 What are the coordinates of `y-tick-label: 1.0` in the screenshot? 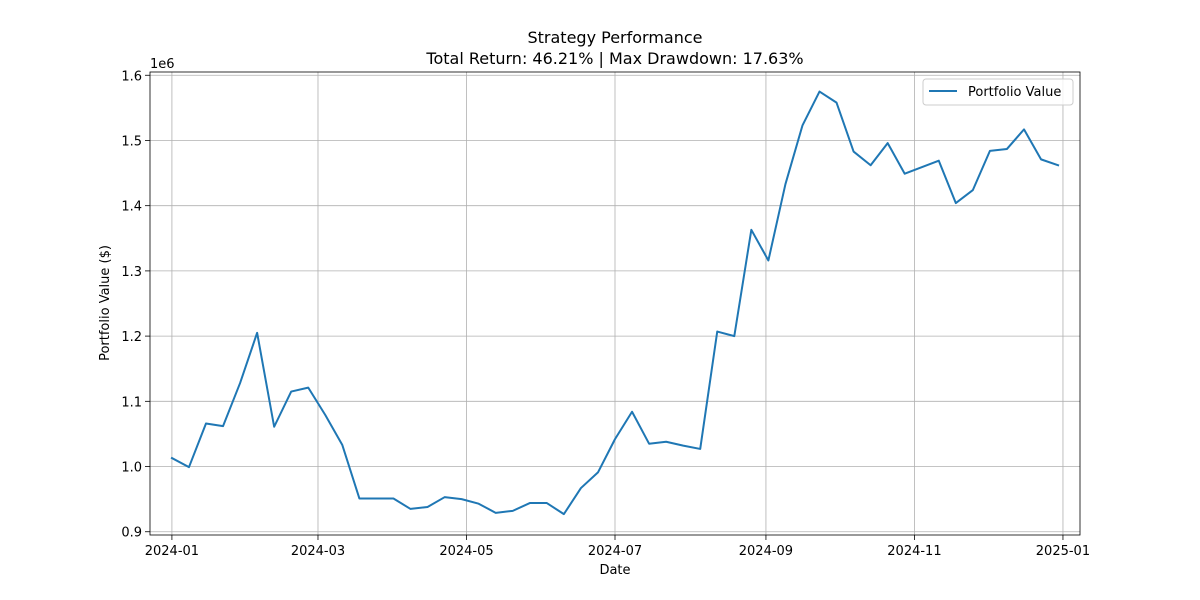 It's located at (131, 468).